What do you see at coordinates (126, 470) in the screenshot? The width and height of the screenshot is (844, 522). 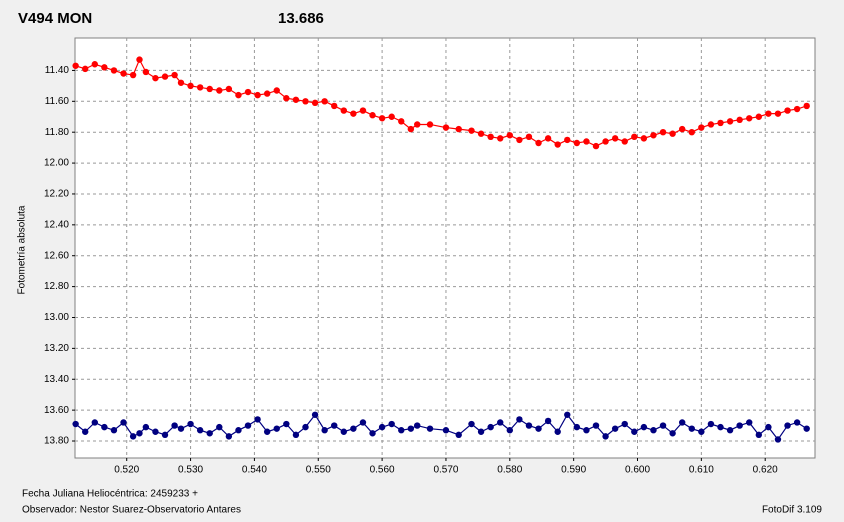 I see `x-tick-label: 0.520` at bounding box center [126, 470].